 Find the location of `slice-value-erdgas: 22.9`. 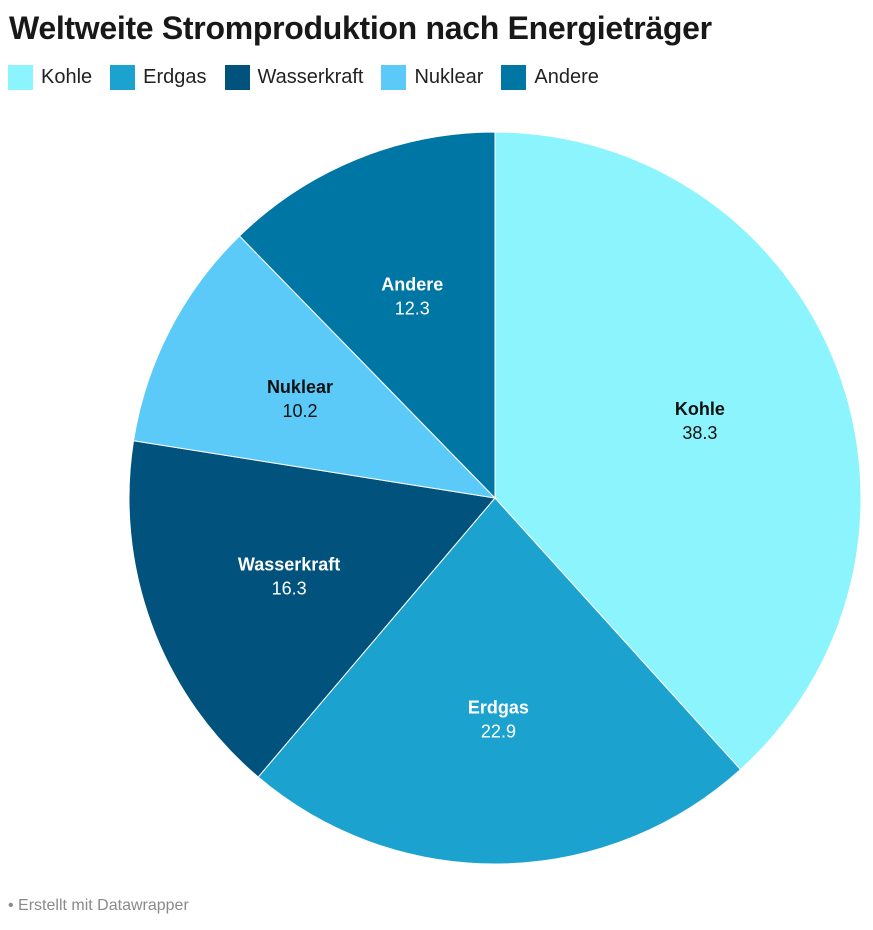

slice-value-erdgas: 22.9 is located at coordinates (498, 732).